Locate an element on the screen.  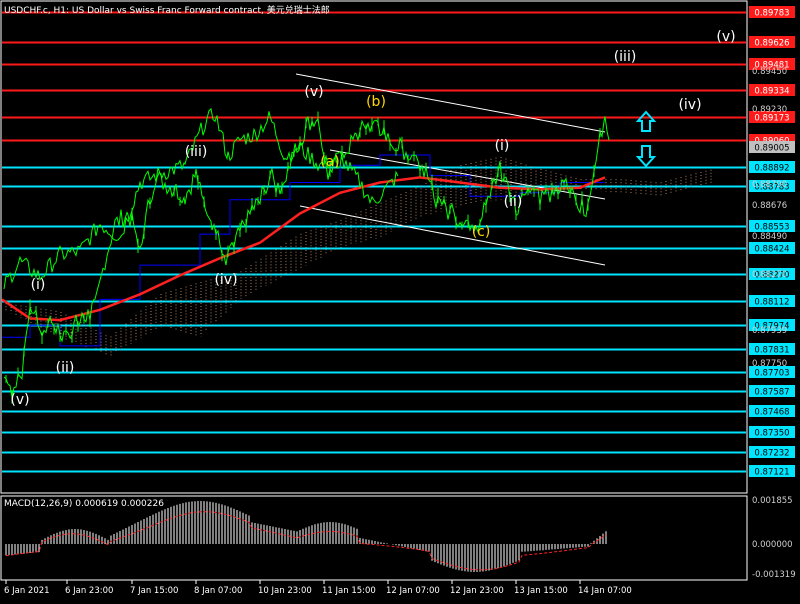
current-price-label: 0.89005 is located at coordinates (771, 149).